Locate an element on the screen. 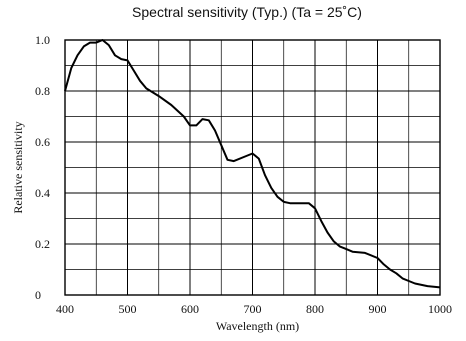 The width and height of the screenshot is (466, 341). x-tick-label: 900 is located at coordinates (378, 309).